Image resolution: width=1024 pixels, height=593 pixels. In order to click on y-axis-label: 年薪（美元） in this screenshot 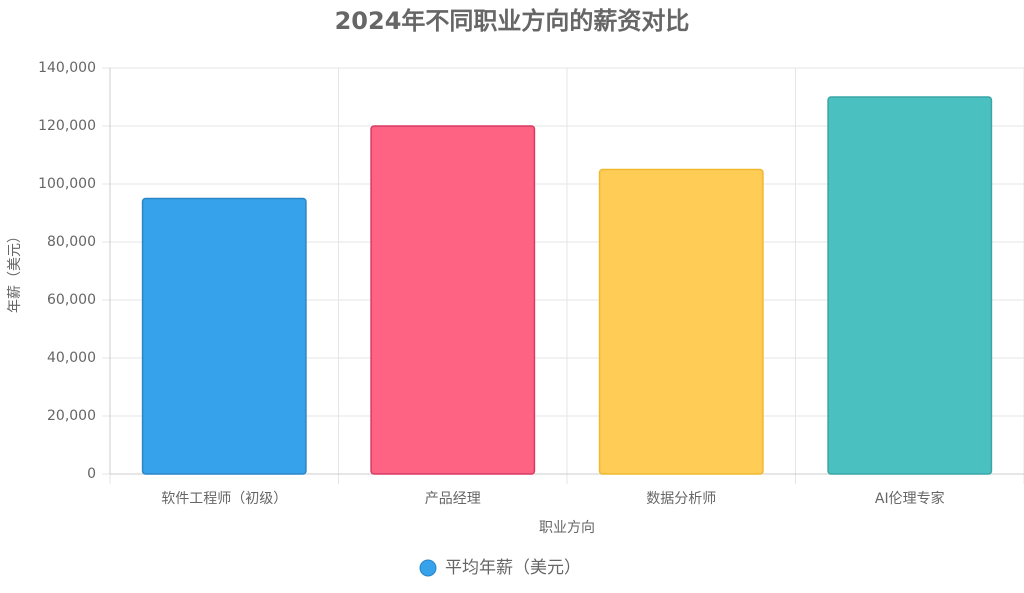, I will do `click(15, 271)`.